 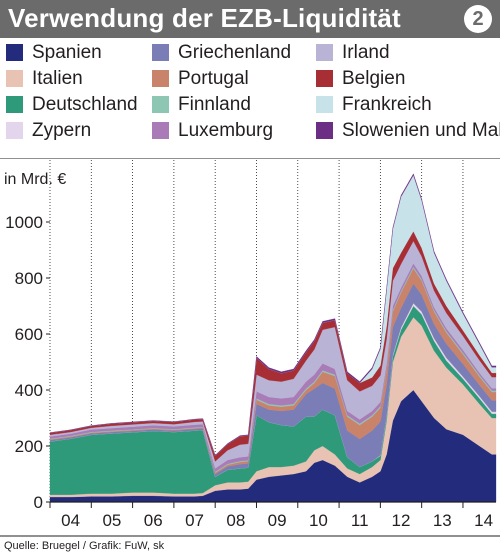 What do you see at coordinates (374, 78) in the screenshot?
I see `legend-label: Belgien` at bounding box center [374, 78].